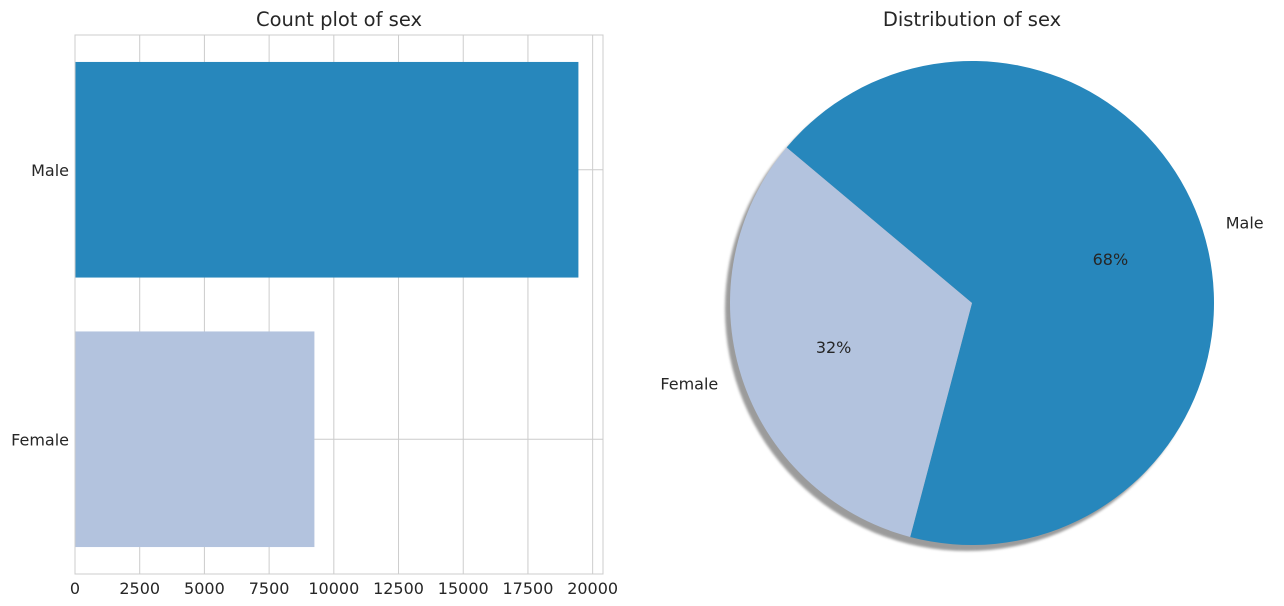 The image size is (1284, 606). Describe the element at coordinates (398, 588) in the screenshot. I see `x-tick-label: 12500` at that location.